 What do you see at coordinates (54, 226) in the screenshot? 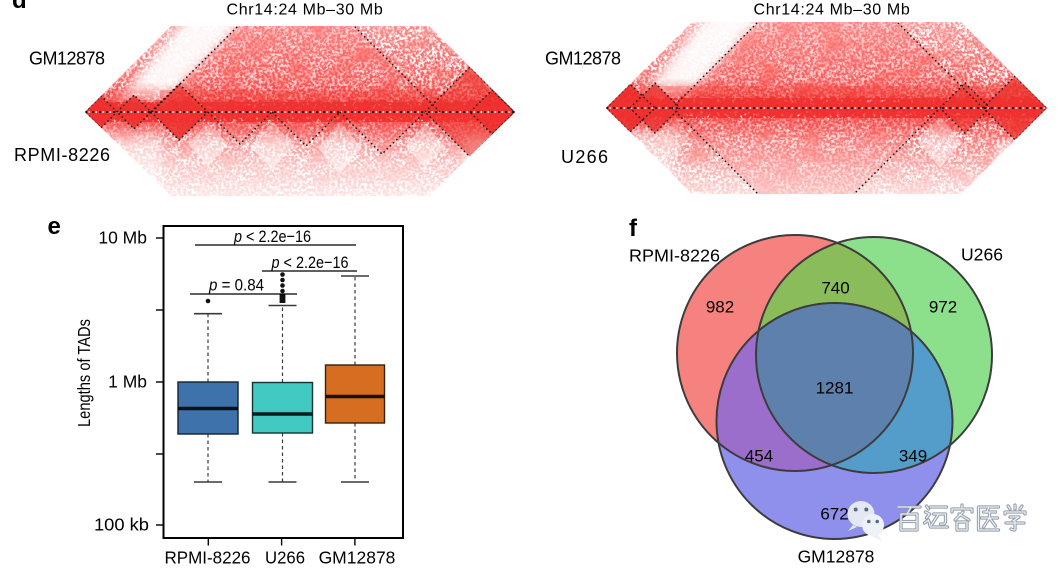
I see `svg-text: e` at bounding box center [54, 226].